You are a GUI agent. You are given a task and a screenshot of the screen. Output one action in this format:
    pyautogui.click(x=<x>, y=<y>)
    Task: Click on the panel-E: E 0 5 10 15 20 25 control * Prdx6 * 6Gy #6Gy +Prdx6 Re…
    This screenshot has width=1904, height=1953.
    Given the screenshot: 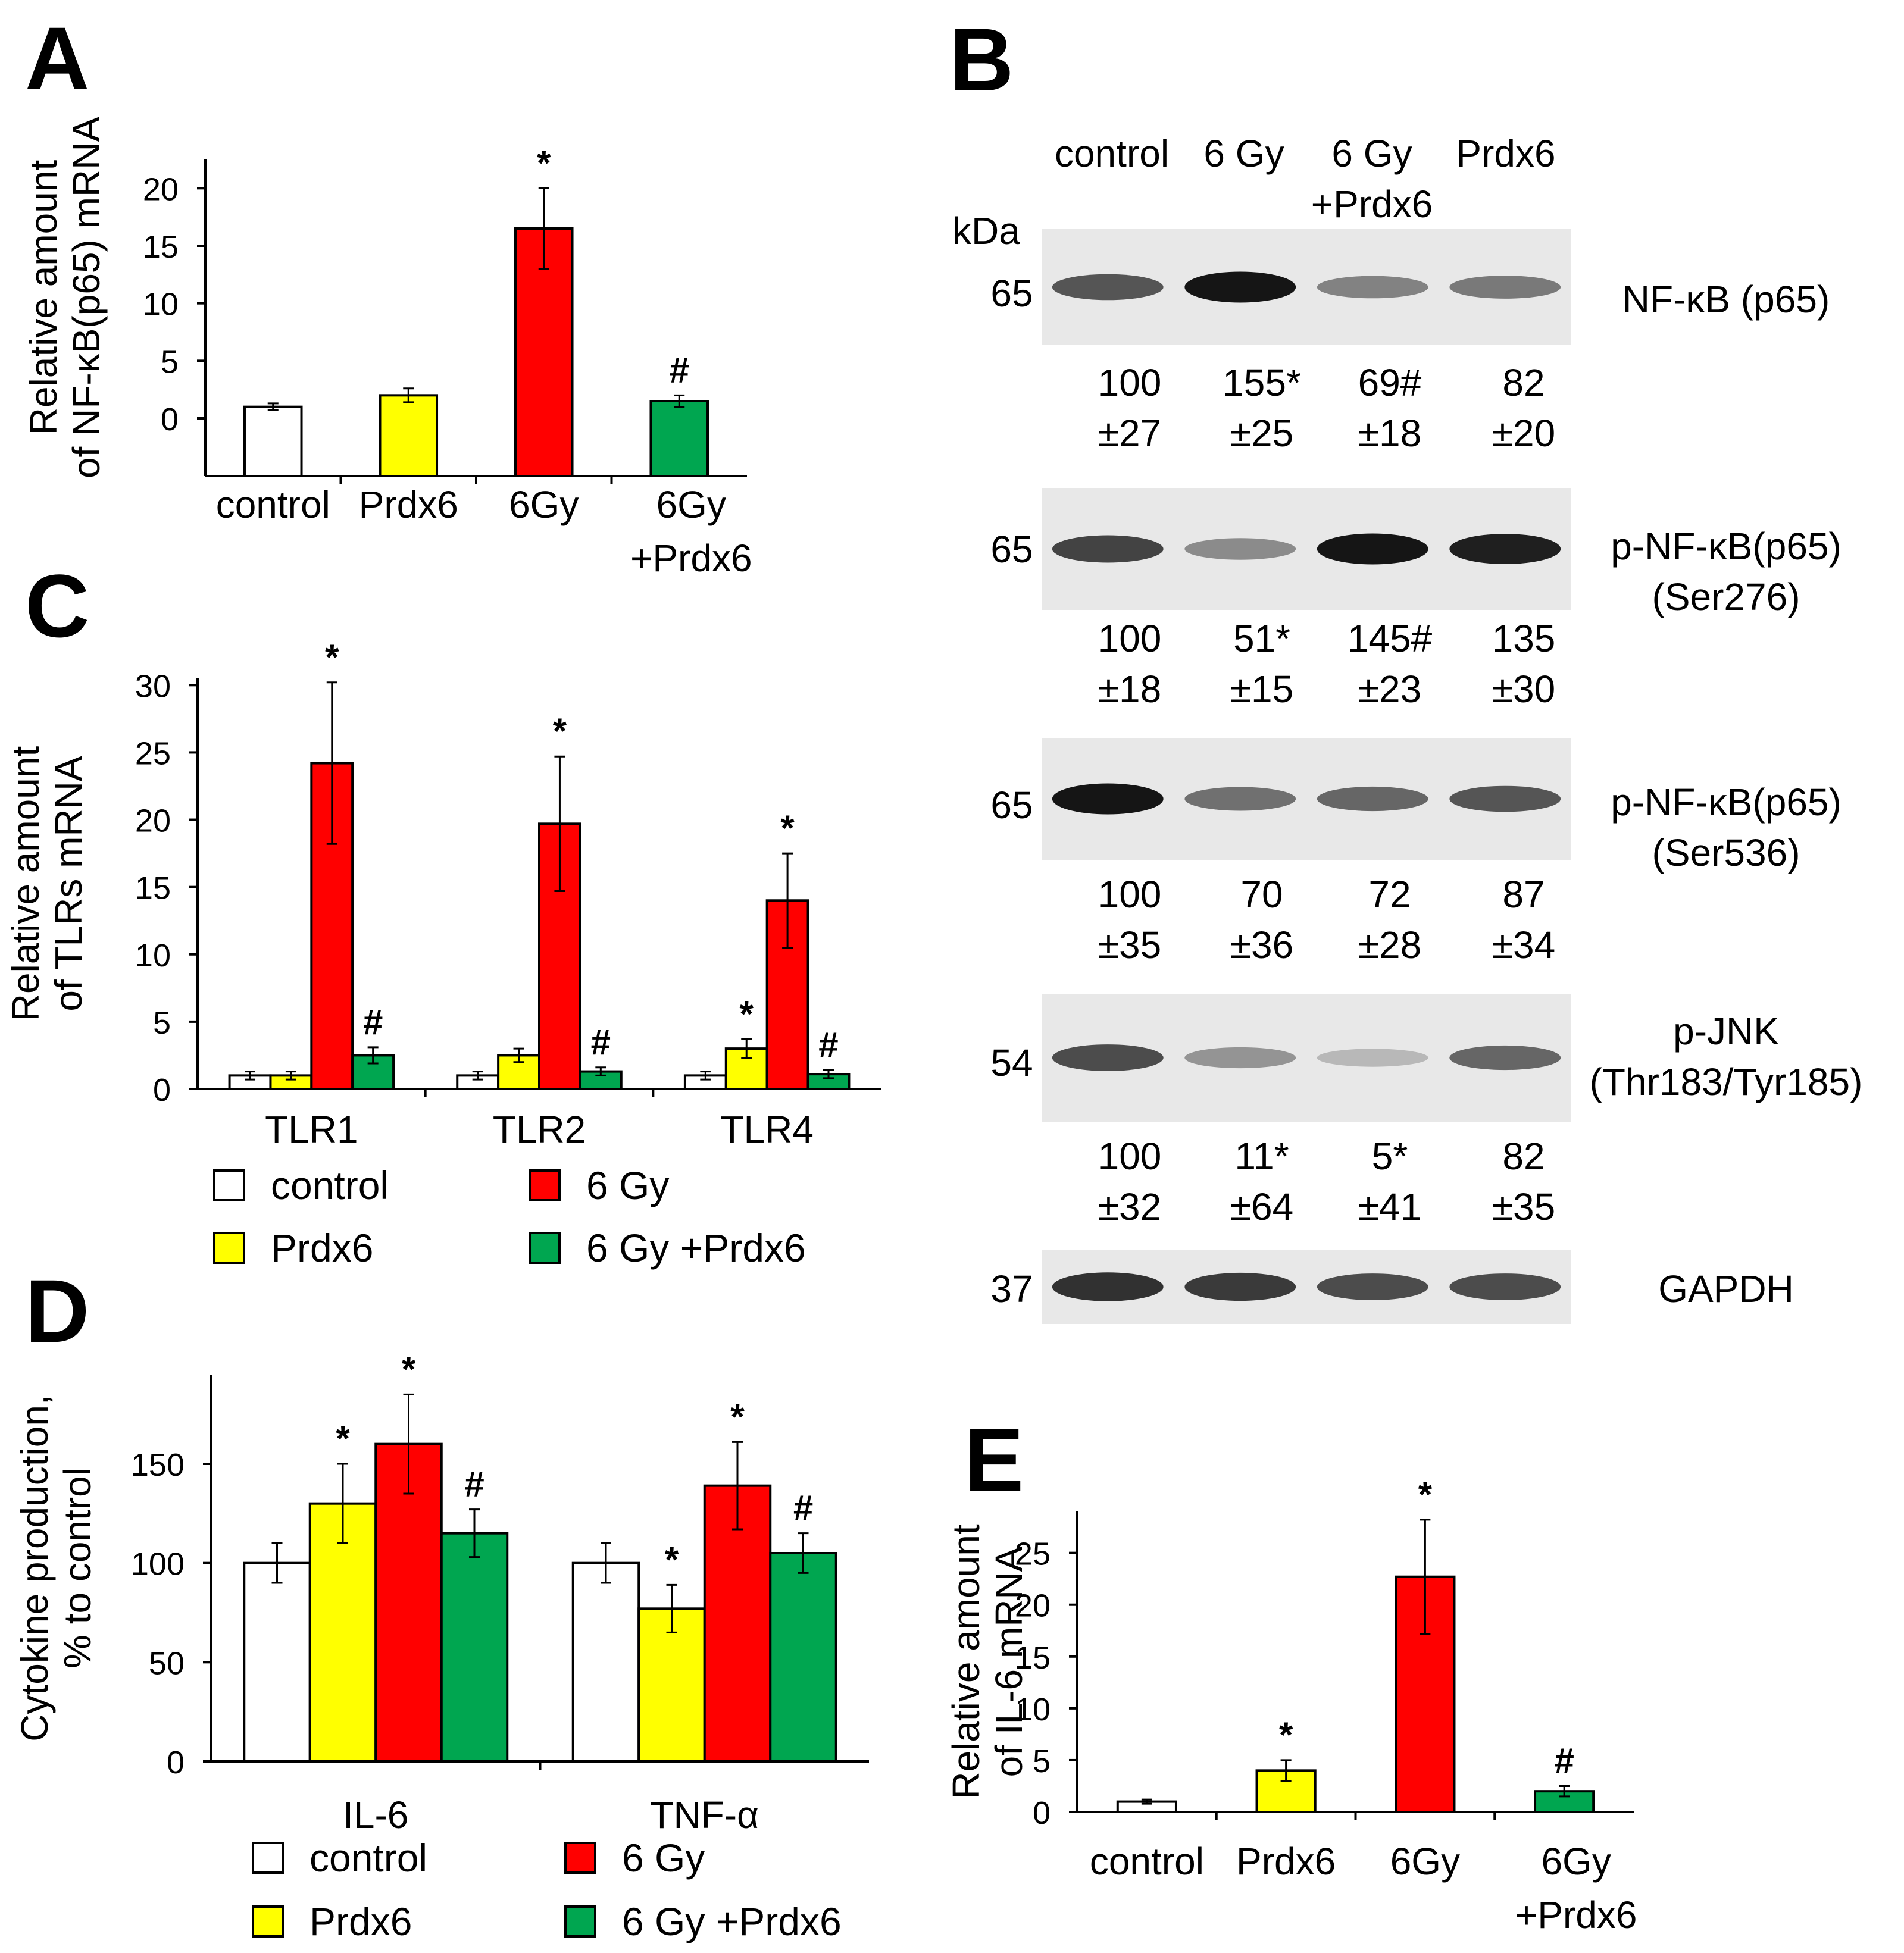 What is the action you would take?
    pyautogui.click(x=1291, y=1673)
    